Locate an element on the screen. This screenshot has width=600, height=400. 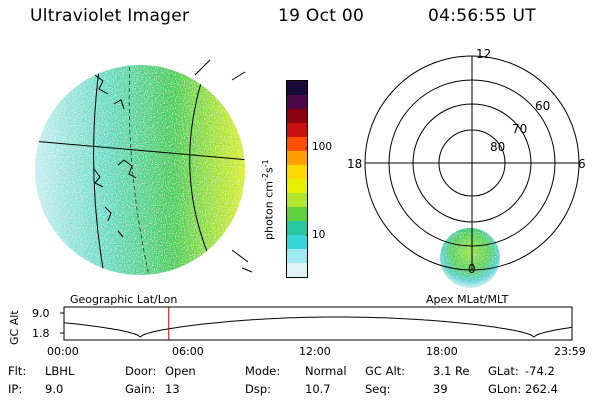
alt-xtick-6: 06:00 is located at coordinates (188, 351).